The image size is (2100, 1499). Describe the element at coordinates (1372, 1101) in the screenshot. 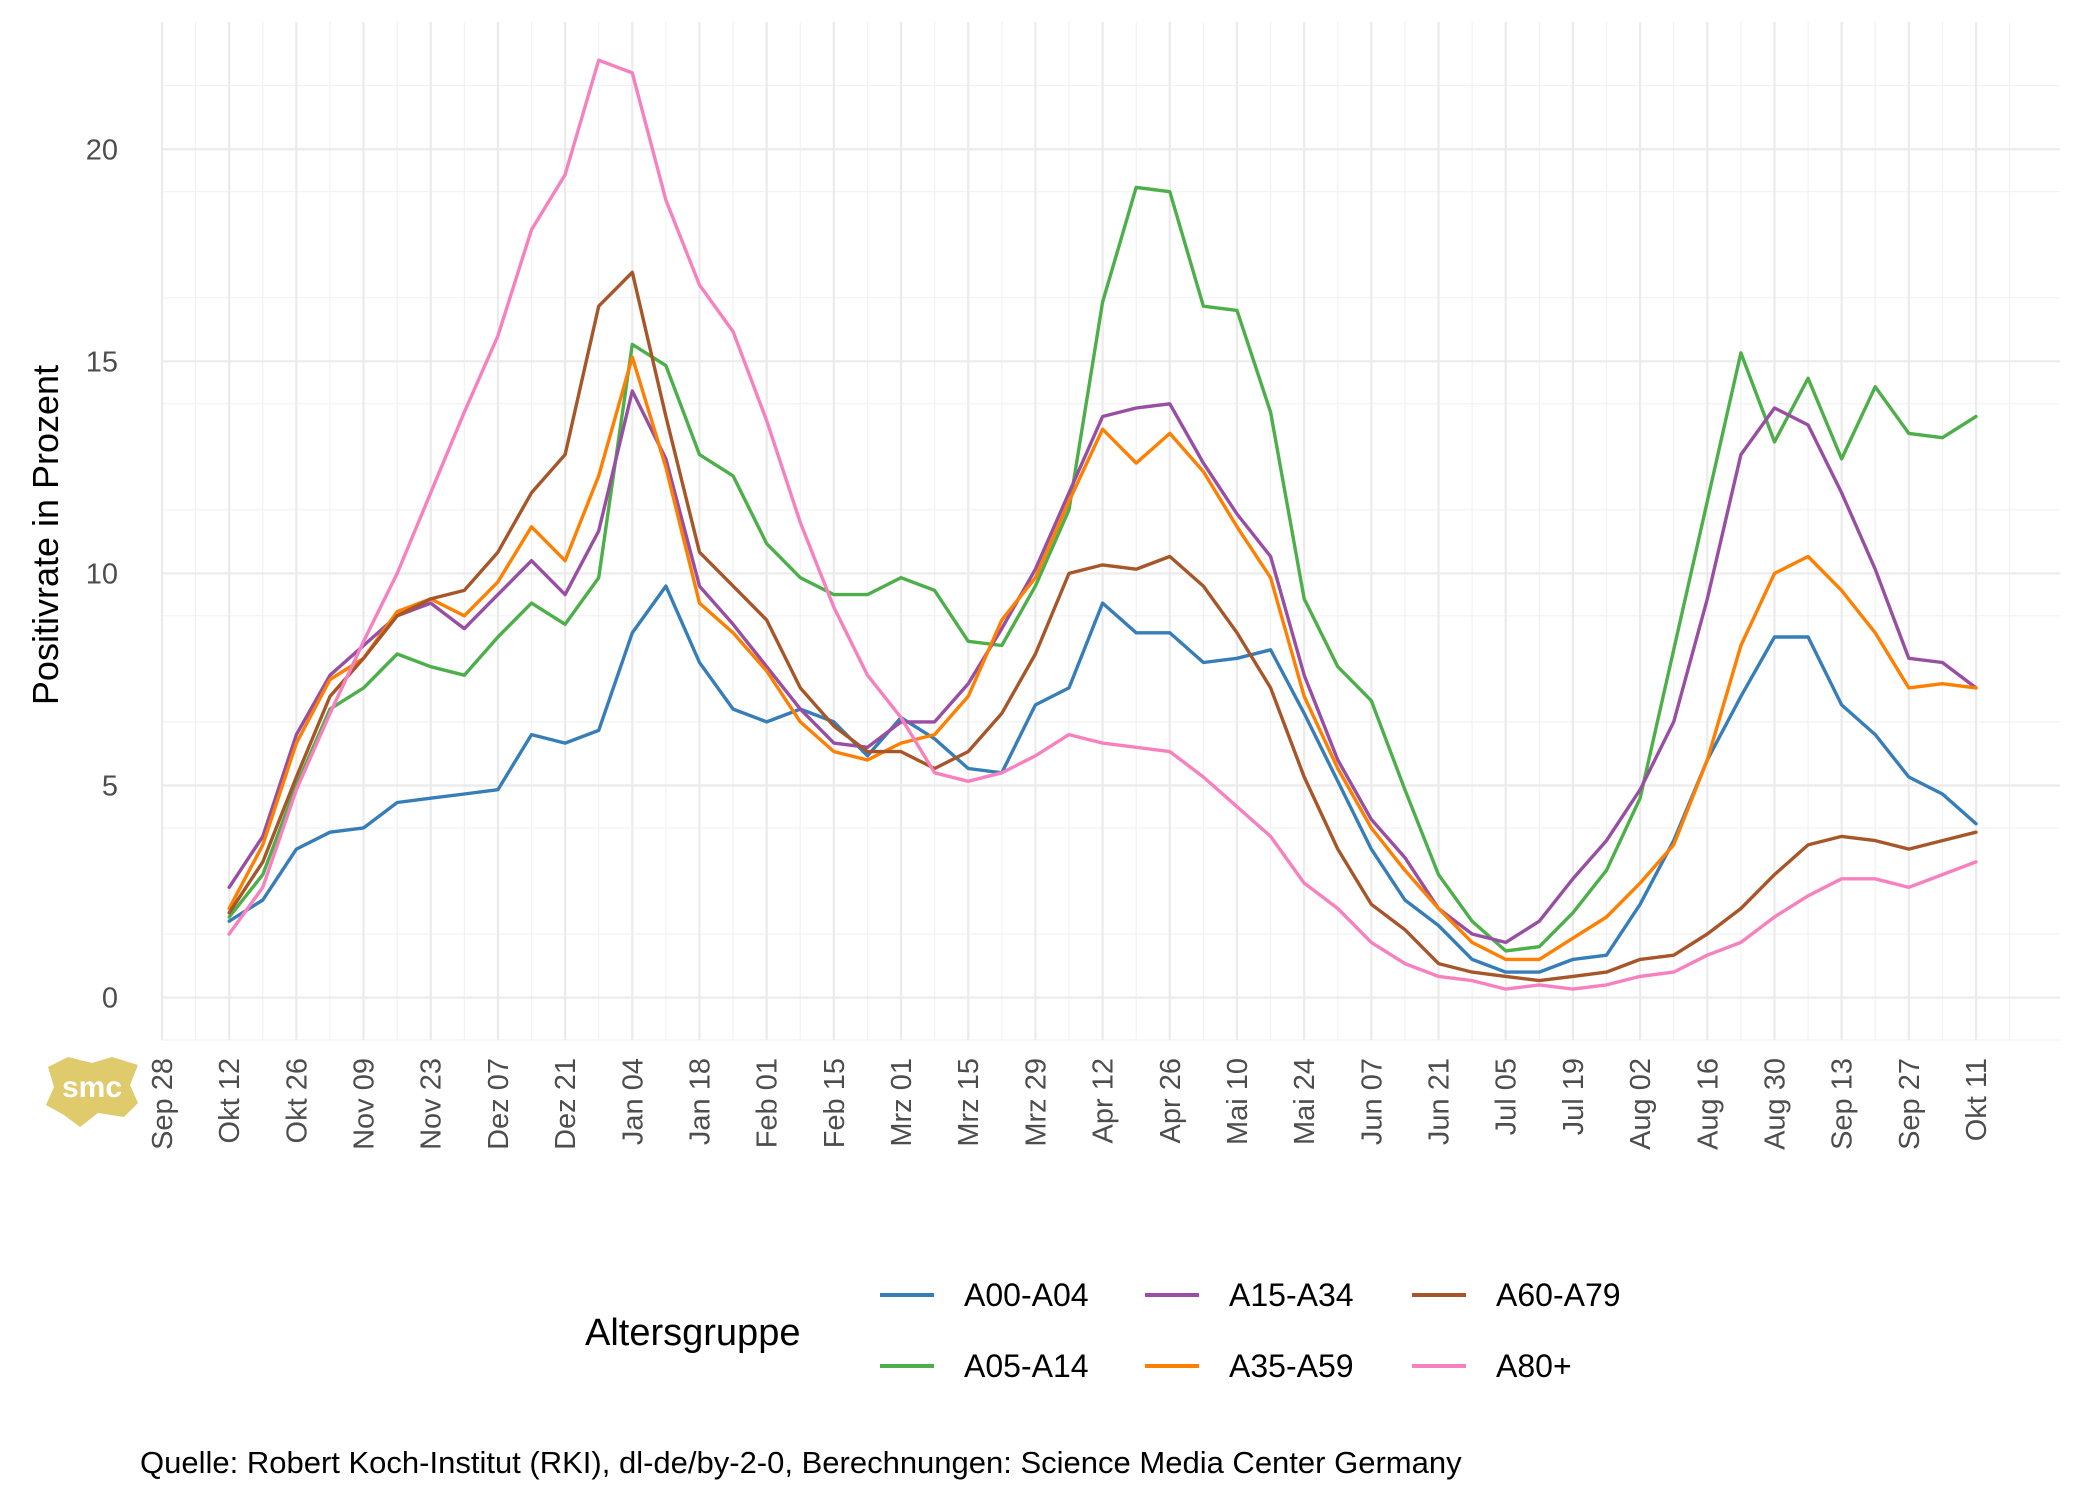

I see `x-tick-label: Jun 07` at that location.